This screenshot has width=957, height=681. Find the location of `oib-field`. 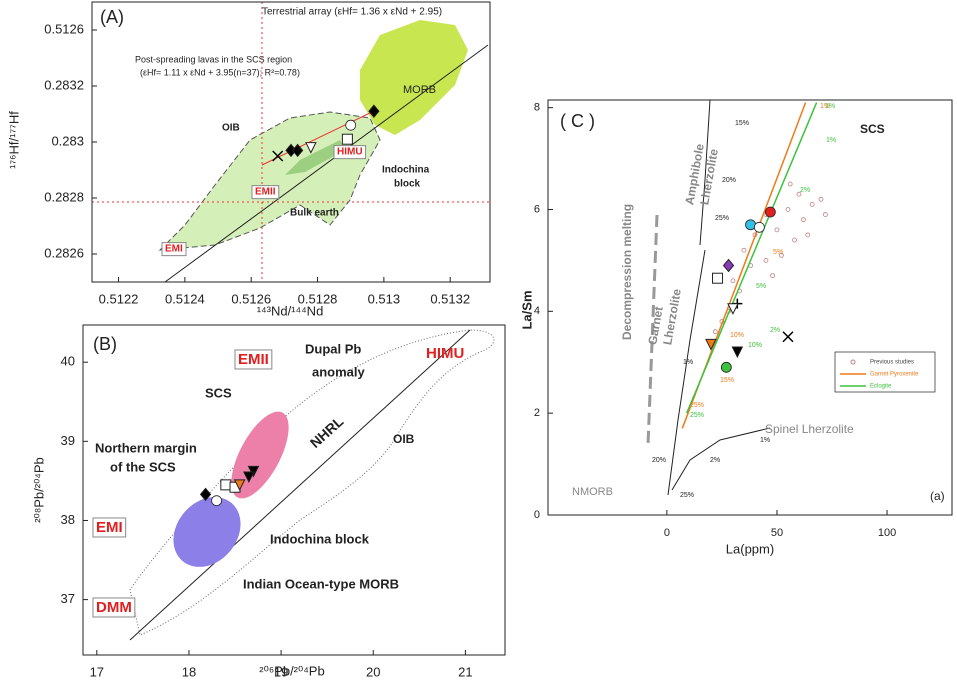

oib-field is located at coordinates (269, 181).